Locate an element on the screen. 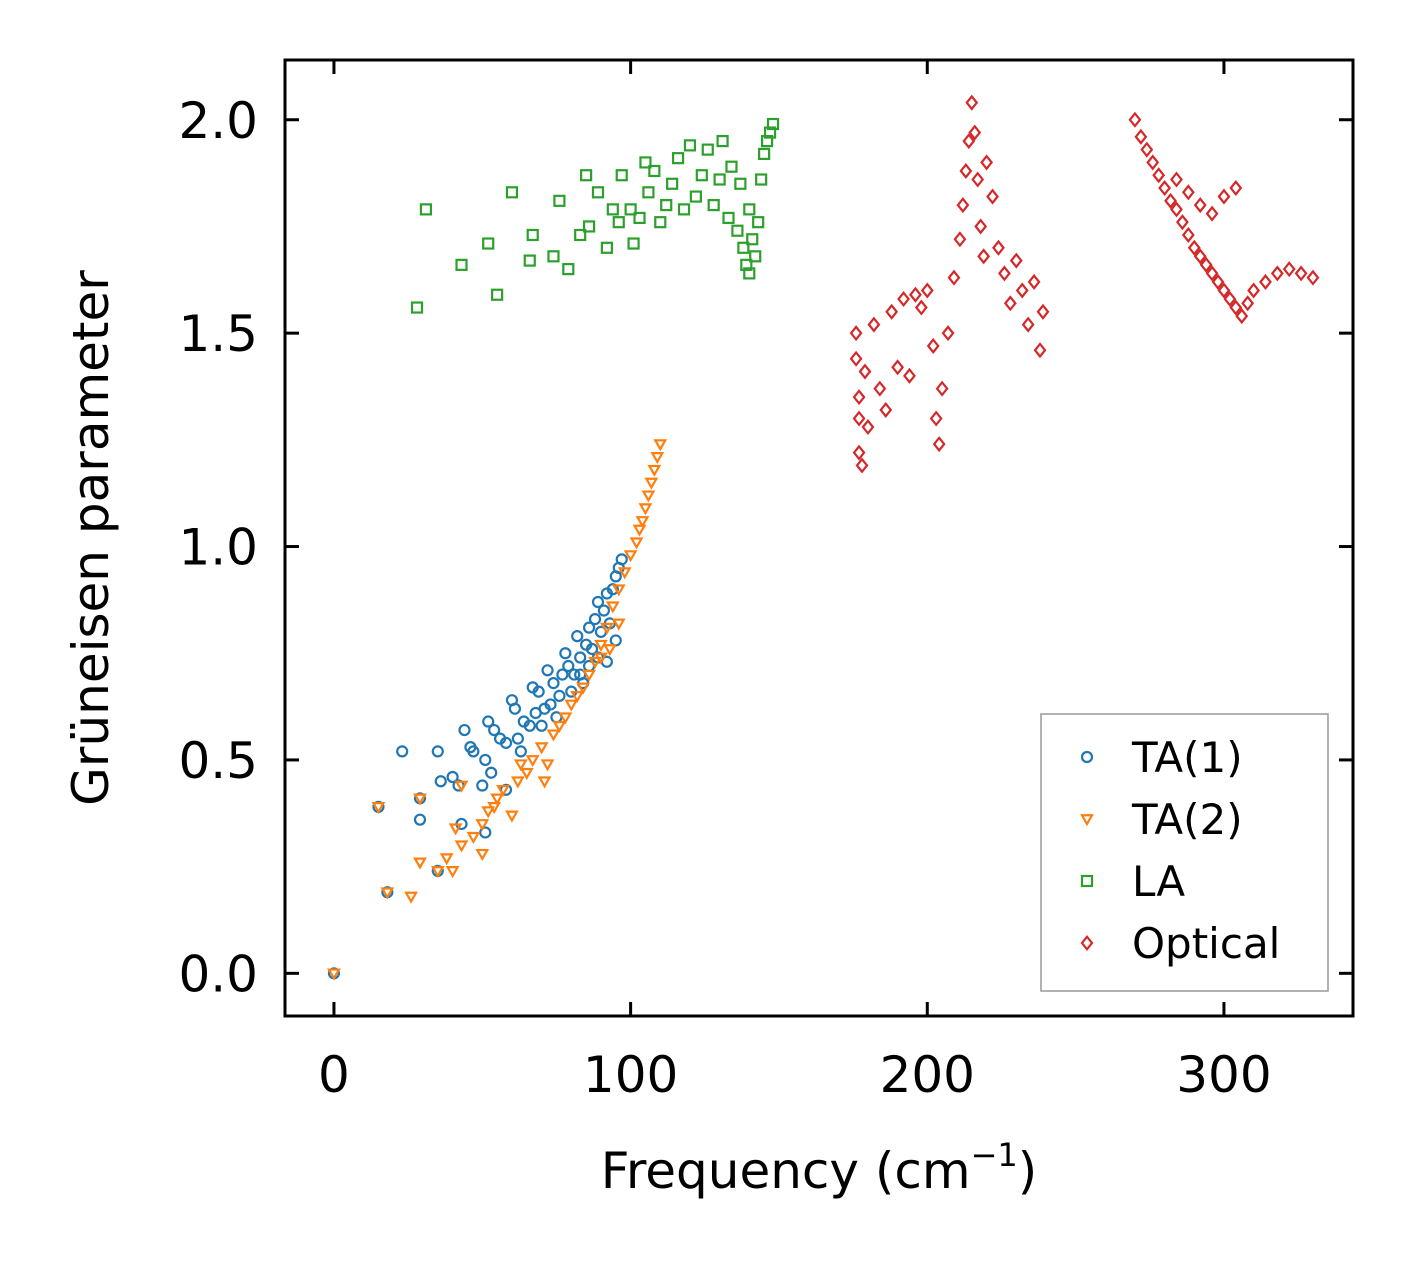 This screenshot has width=1413, height=1264. x-tick-label: 0 is located at coordinates (334, 1075).